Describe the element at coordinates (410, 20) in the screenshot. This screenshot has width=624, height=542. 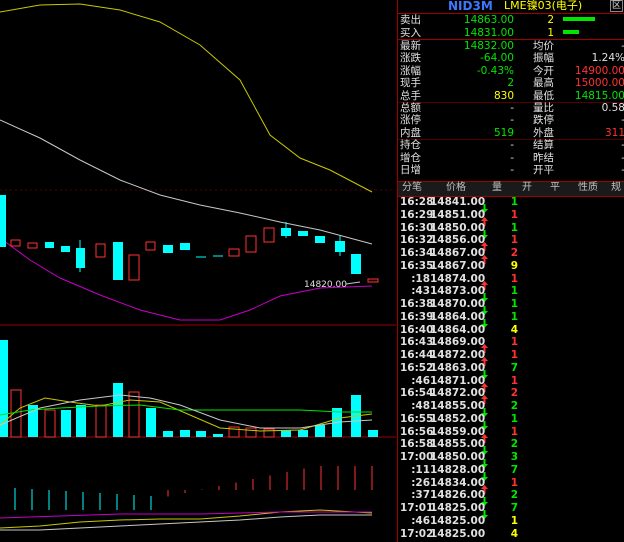
I see `ob-label: 卖出` at that location.